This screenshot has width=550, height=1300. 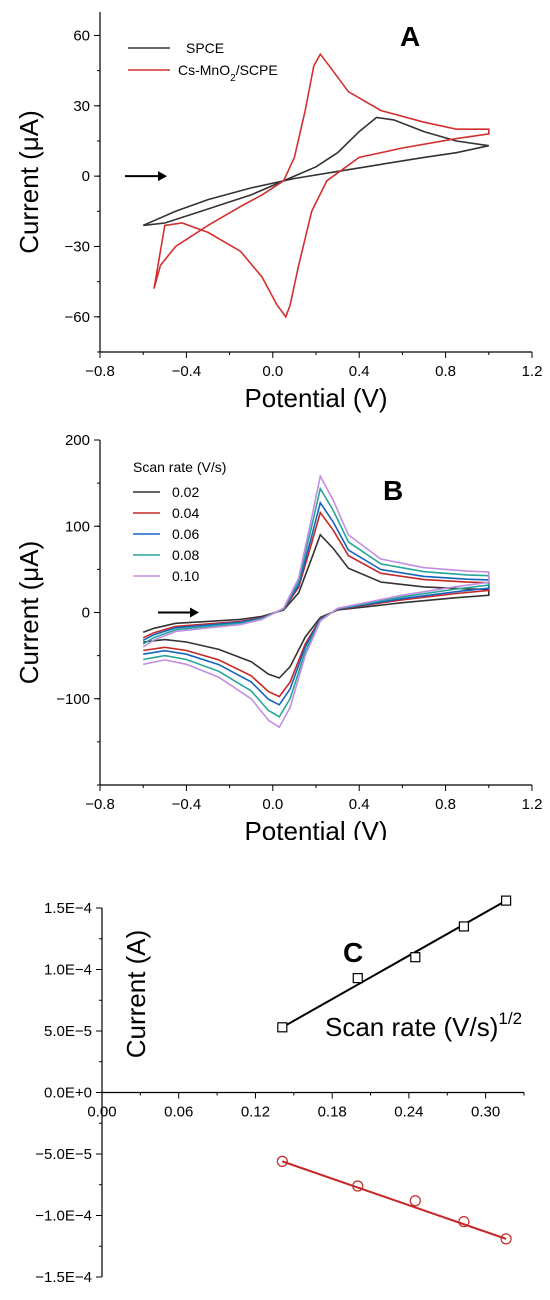 I want to click on y-tick-label: −1.0E−4, so click(x=63, y=1216).